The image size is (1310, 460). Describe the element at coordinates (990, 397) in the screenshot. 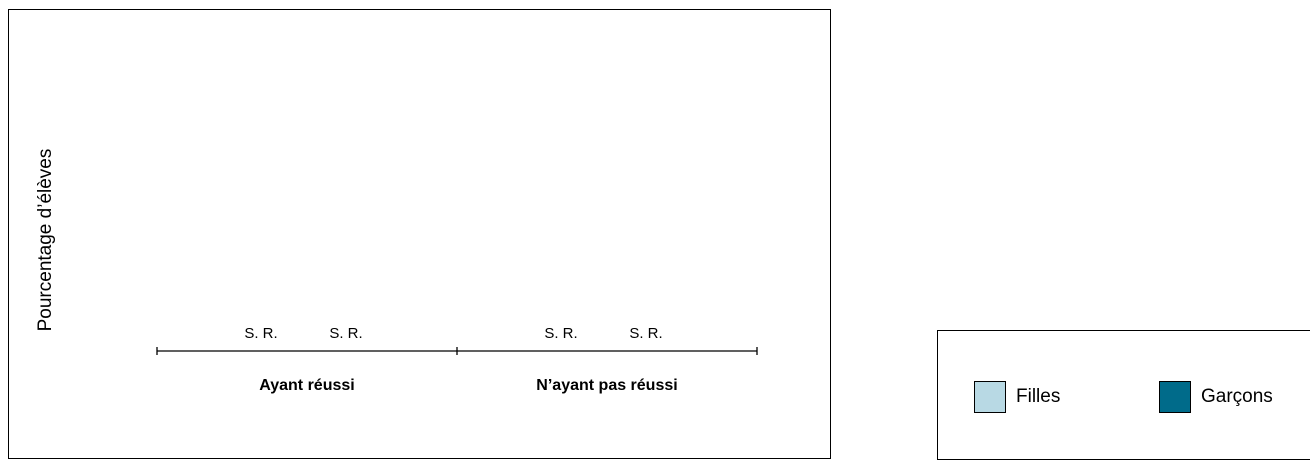

I see `legend-swatch-filles` at that location.